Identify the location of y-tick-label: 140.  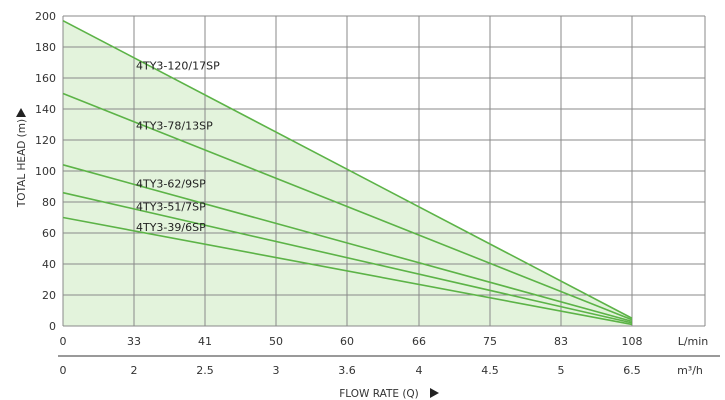
(45, 109).